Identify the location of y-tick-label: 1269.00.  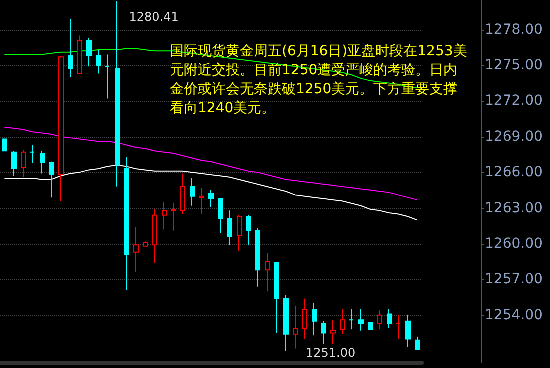
(514, 136).